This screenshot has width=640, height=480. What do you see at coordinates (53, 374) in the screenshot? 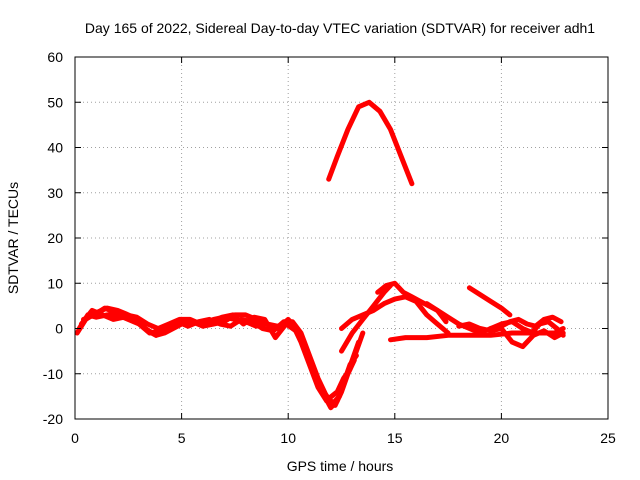
I see `y-tick-label: -10` at bounding box center [53, 374].